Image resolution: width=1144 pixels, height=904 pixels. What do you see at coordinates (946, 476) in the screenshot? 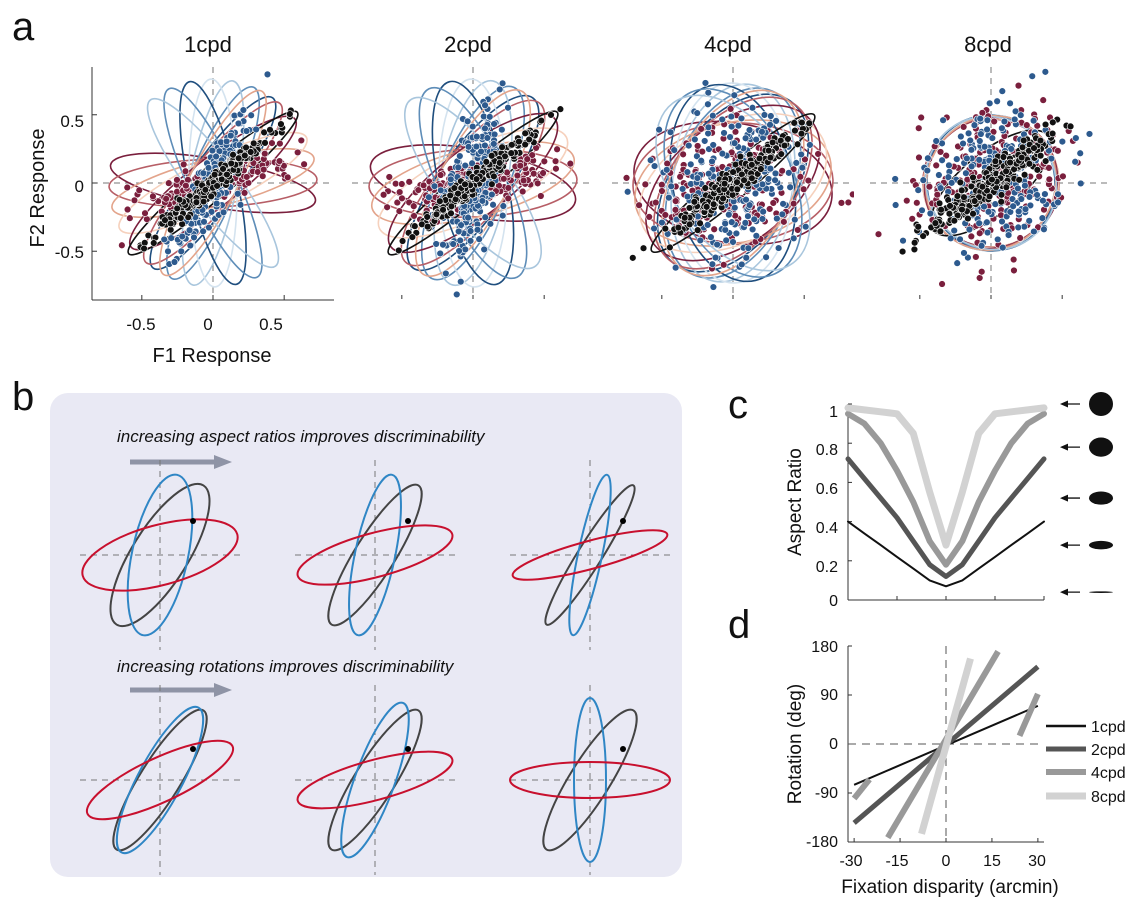
I see `line-8cpd` at bounding box center [946, 476].